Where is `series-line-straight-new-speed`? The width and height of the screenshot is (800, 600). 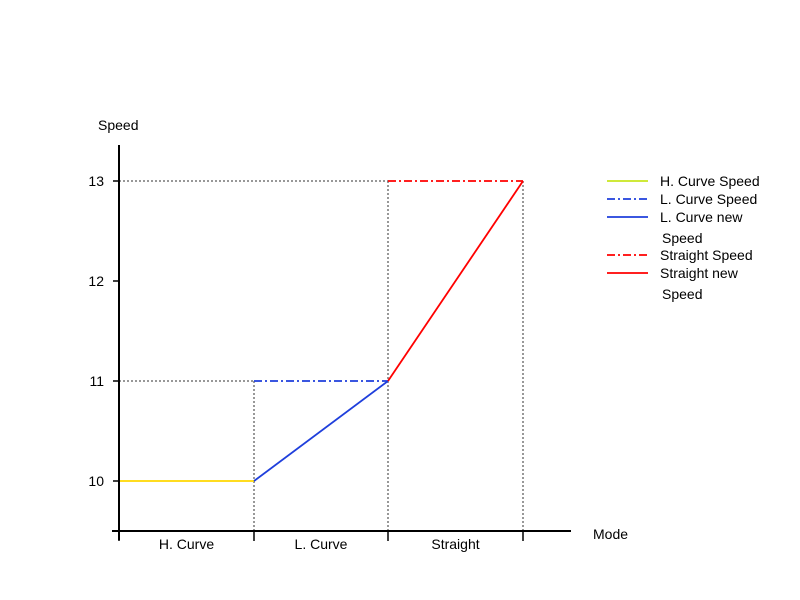
series-line-straight-new-speed is located at coordinates (455, 281).